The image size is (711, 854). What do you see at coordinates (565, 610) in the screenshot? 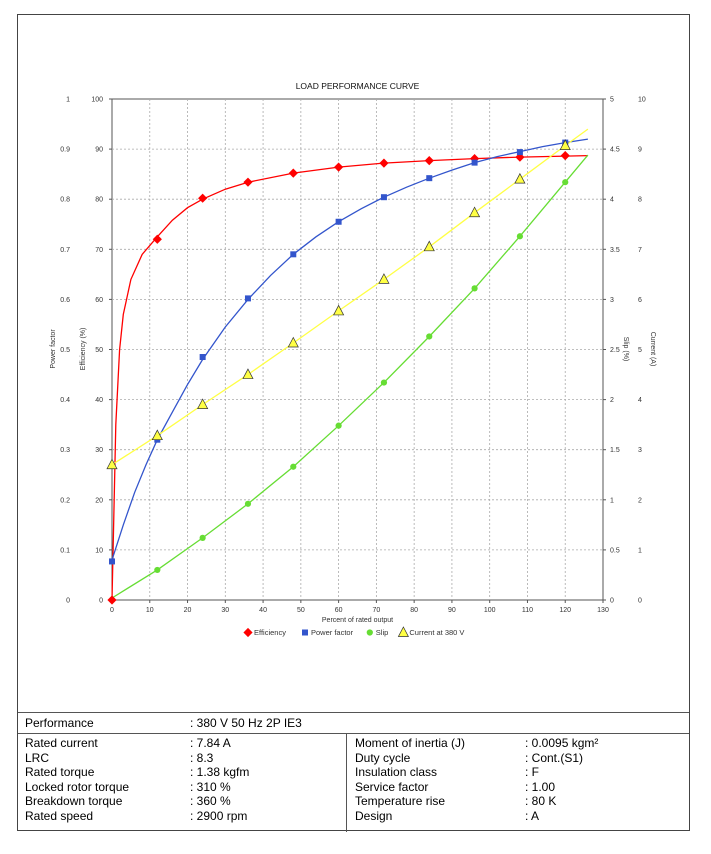
I see `x-tick-label: 120` at bounding box center [565, 610].